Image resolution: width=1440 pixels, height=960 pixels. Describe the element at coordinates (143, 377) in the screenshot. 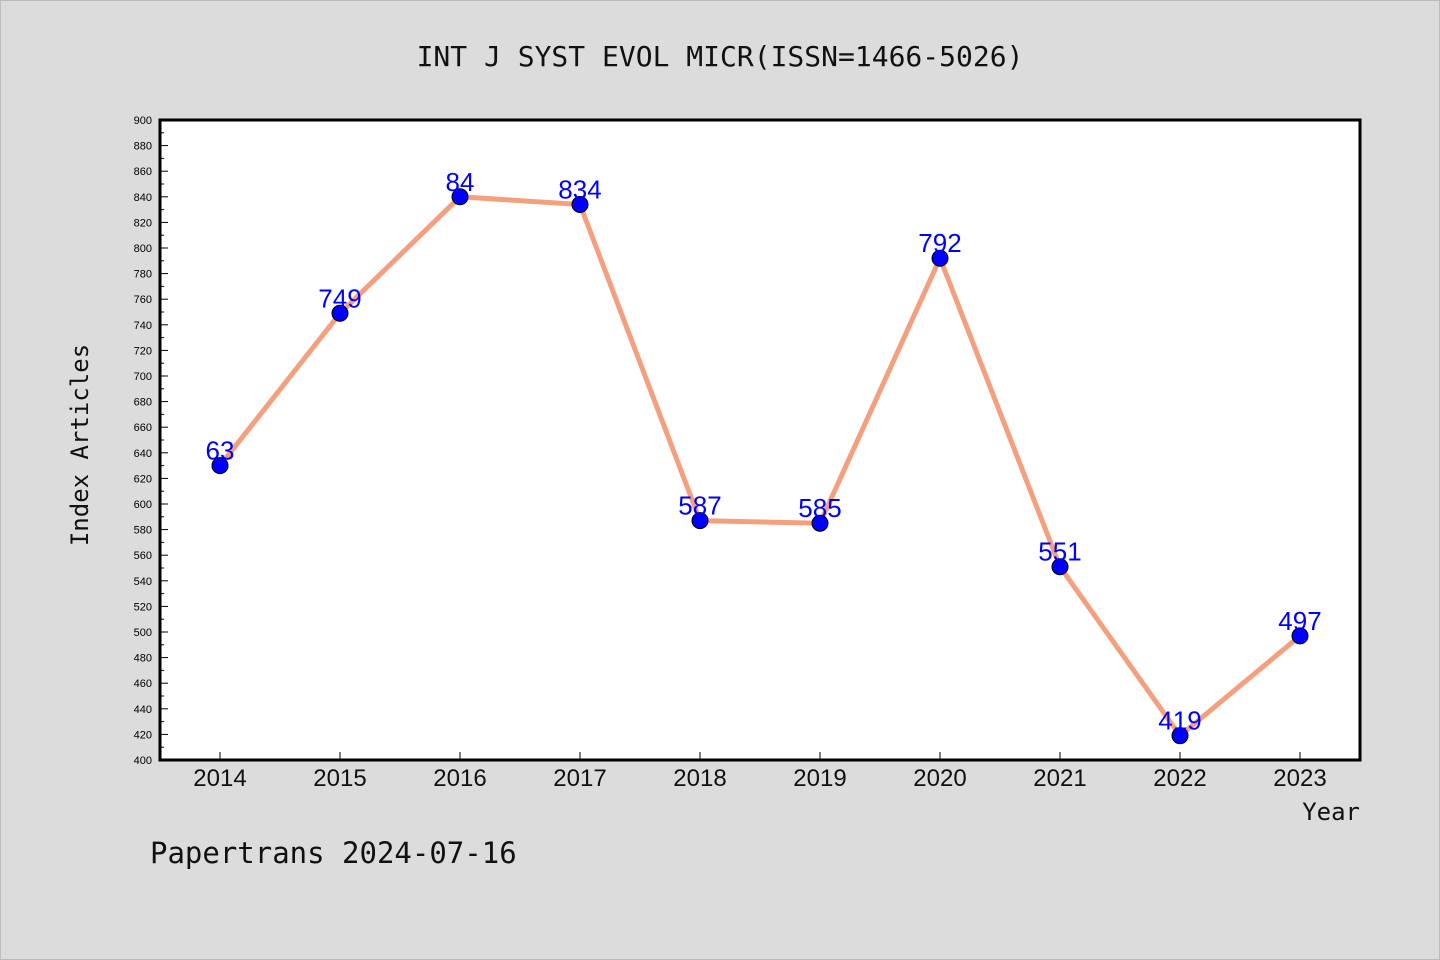

I see `y-tick-label: 700` at that location.